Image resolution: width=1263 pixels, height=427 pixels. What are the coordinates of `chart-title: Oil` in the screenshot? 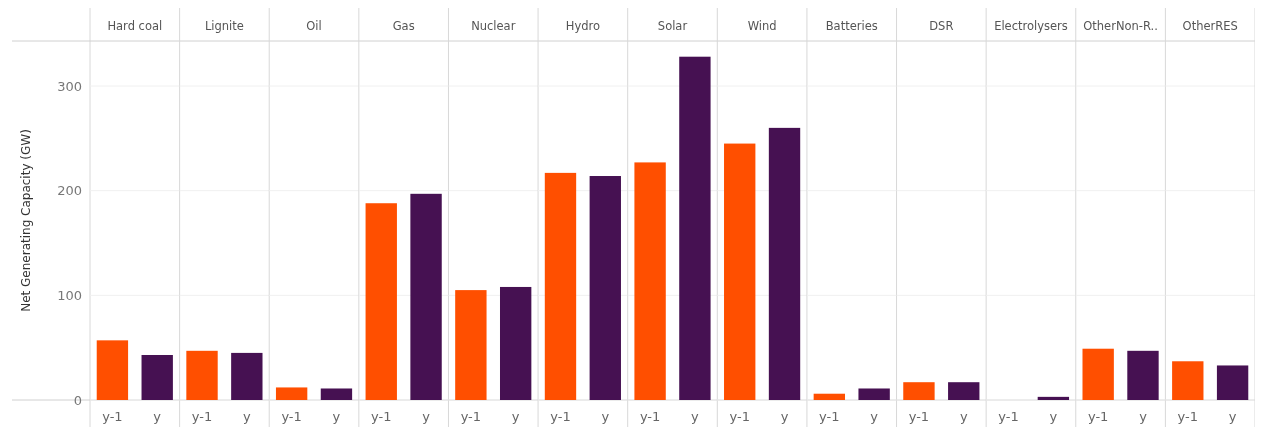 It's located at (314, 26).